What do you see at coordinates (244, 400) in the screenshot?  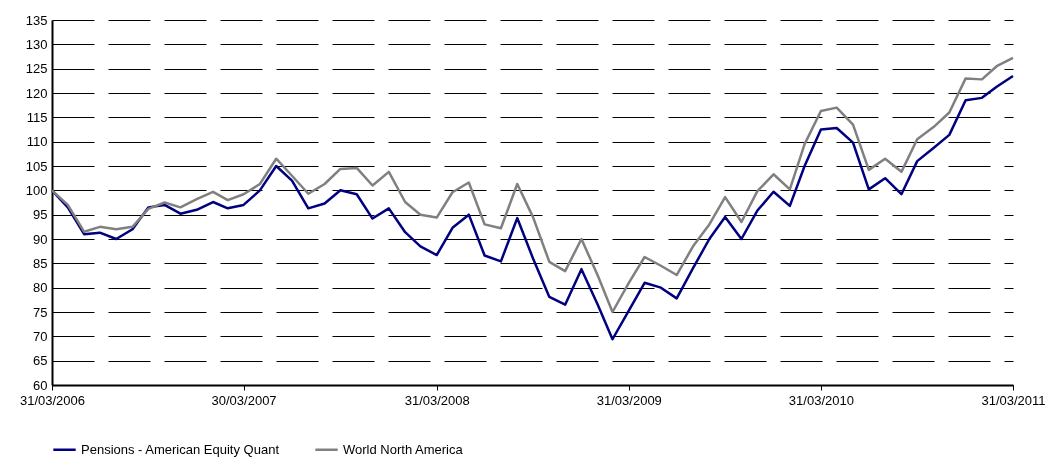 I see `x-tick-label: 30/03/2007` at bounding box center [244, 400].